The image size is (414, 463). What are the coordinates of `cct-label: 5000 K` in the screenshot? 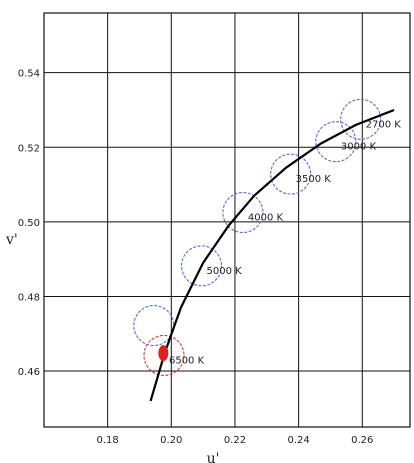 It's located at (225, 271).